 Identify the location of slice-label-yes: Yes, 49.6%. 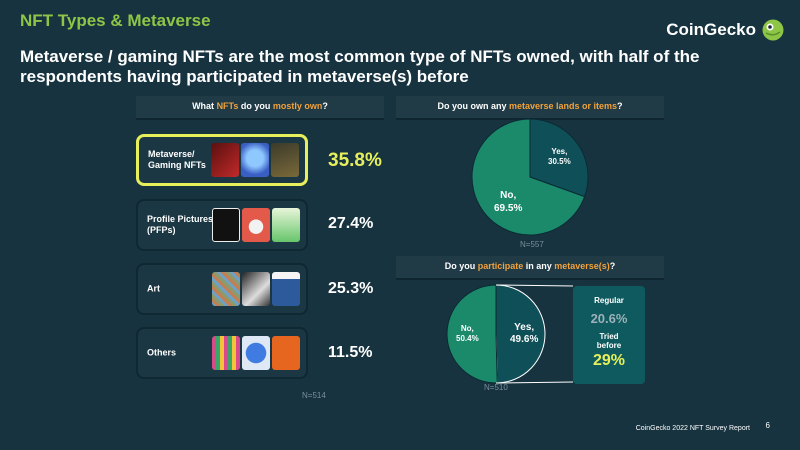
(524, 334).